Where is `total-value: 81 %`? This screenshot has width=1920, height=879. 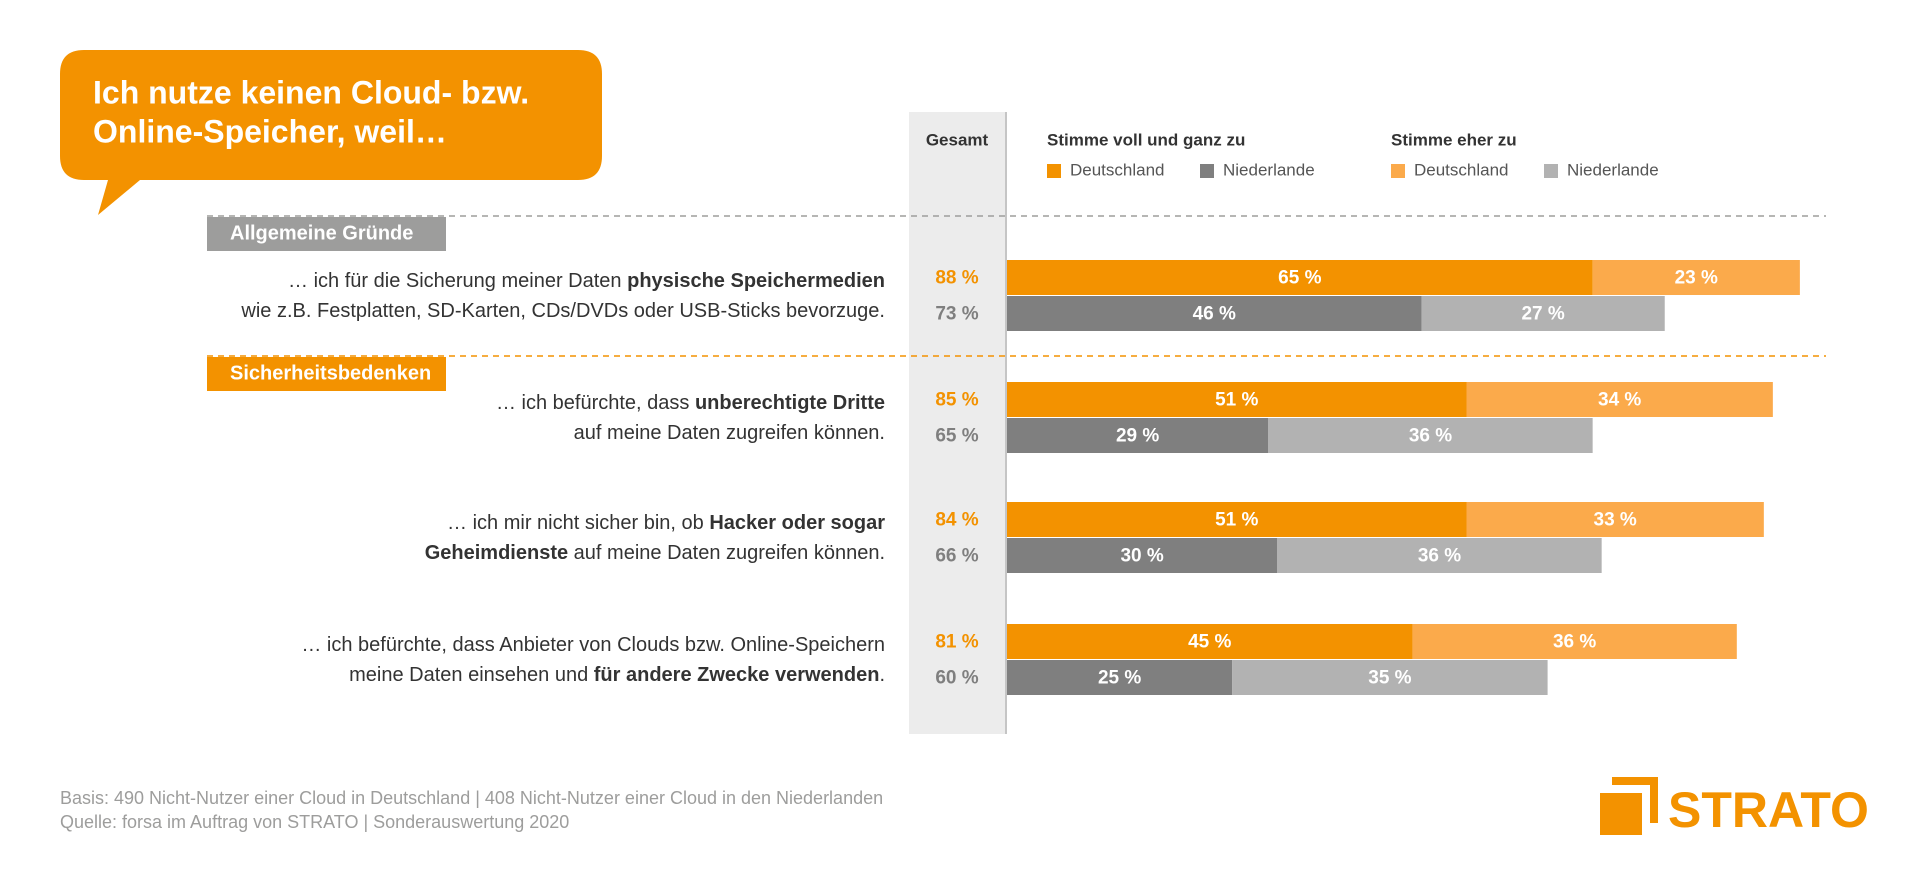 total-value: 81 % is located at coordinates (956, 642).